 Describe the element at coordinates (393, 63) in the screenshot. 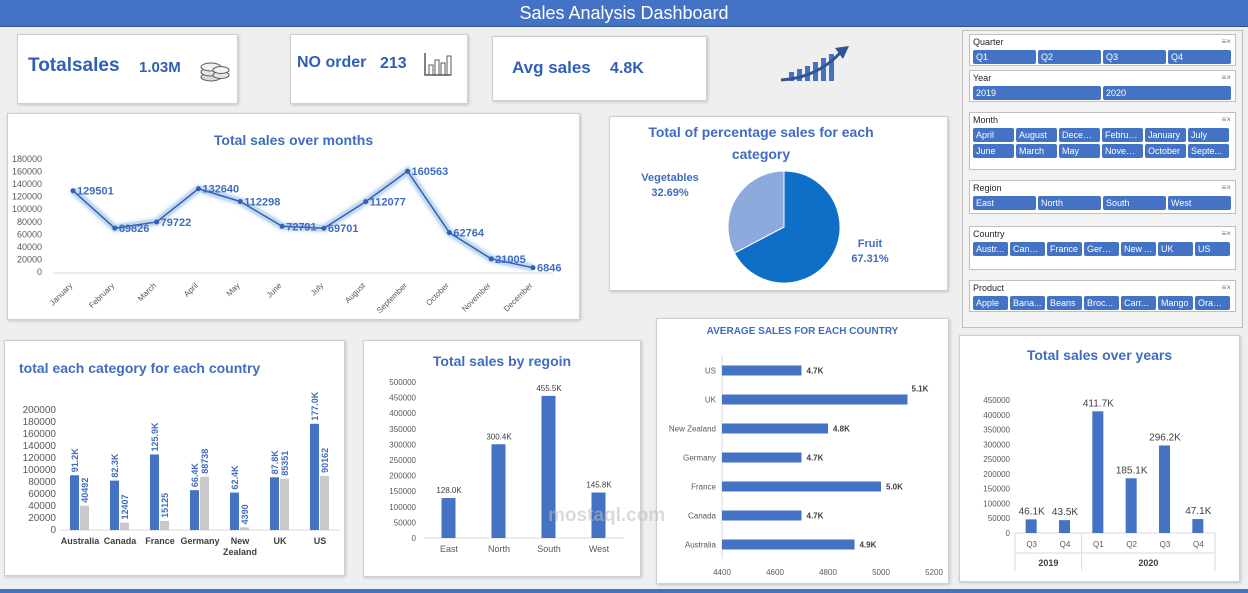

I see `kpi-orders-value: 213` at that location.